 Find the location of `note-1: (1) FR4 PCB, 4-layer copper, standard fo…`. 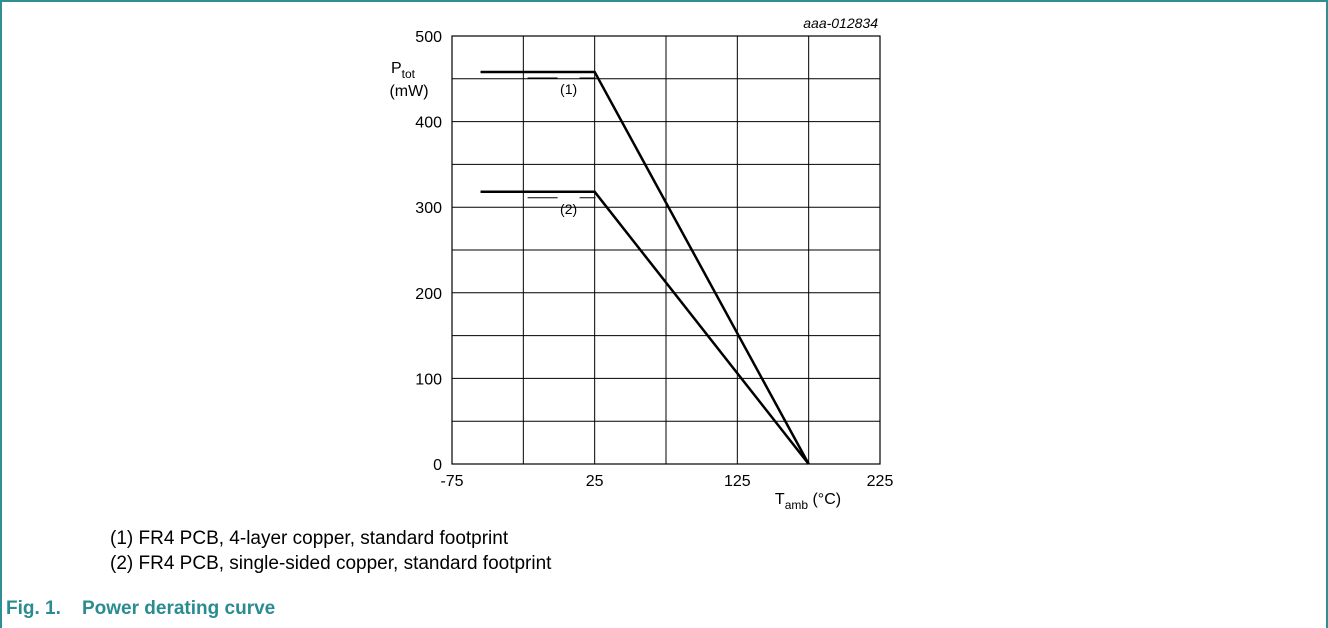

note-1: (1) FR4 PCB, 4-layer copper, standard fo… is located at coordinates (309, 538).